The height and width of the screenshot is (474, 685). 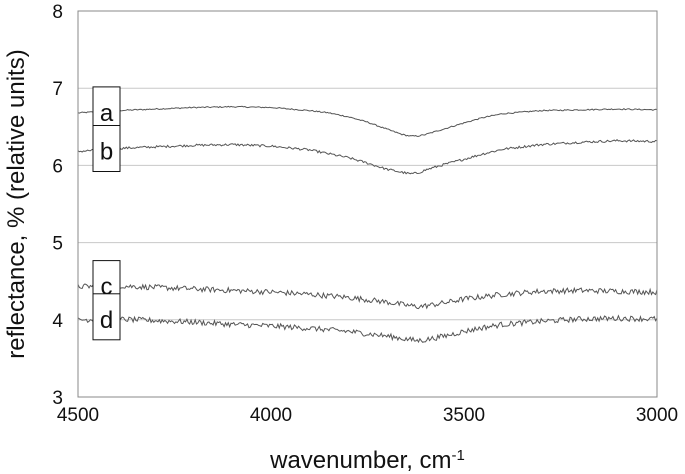 What do you see at coordinates (367, 296) in the screenshot?
I see `series-line-c` at bounding box center [367, 296].